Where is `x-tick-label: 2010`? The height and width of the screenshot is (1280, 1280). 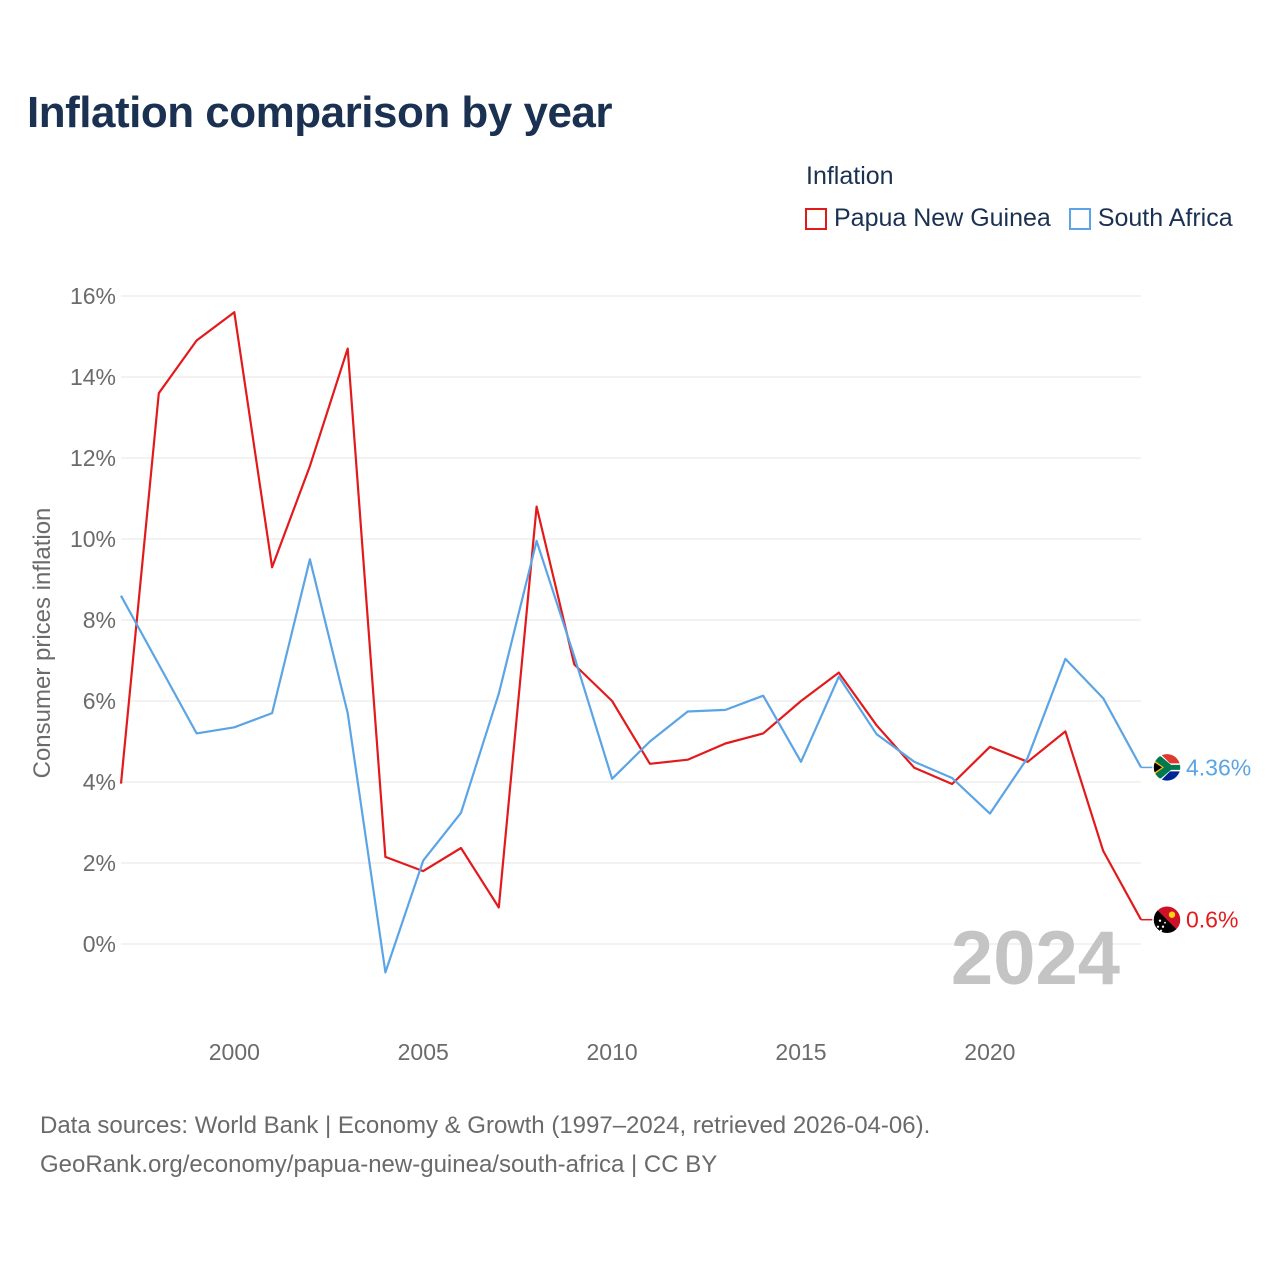
x-tick-label: 2010 is located at coordinates (612, 1052).